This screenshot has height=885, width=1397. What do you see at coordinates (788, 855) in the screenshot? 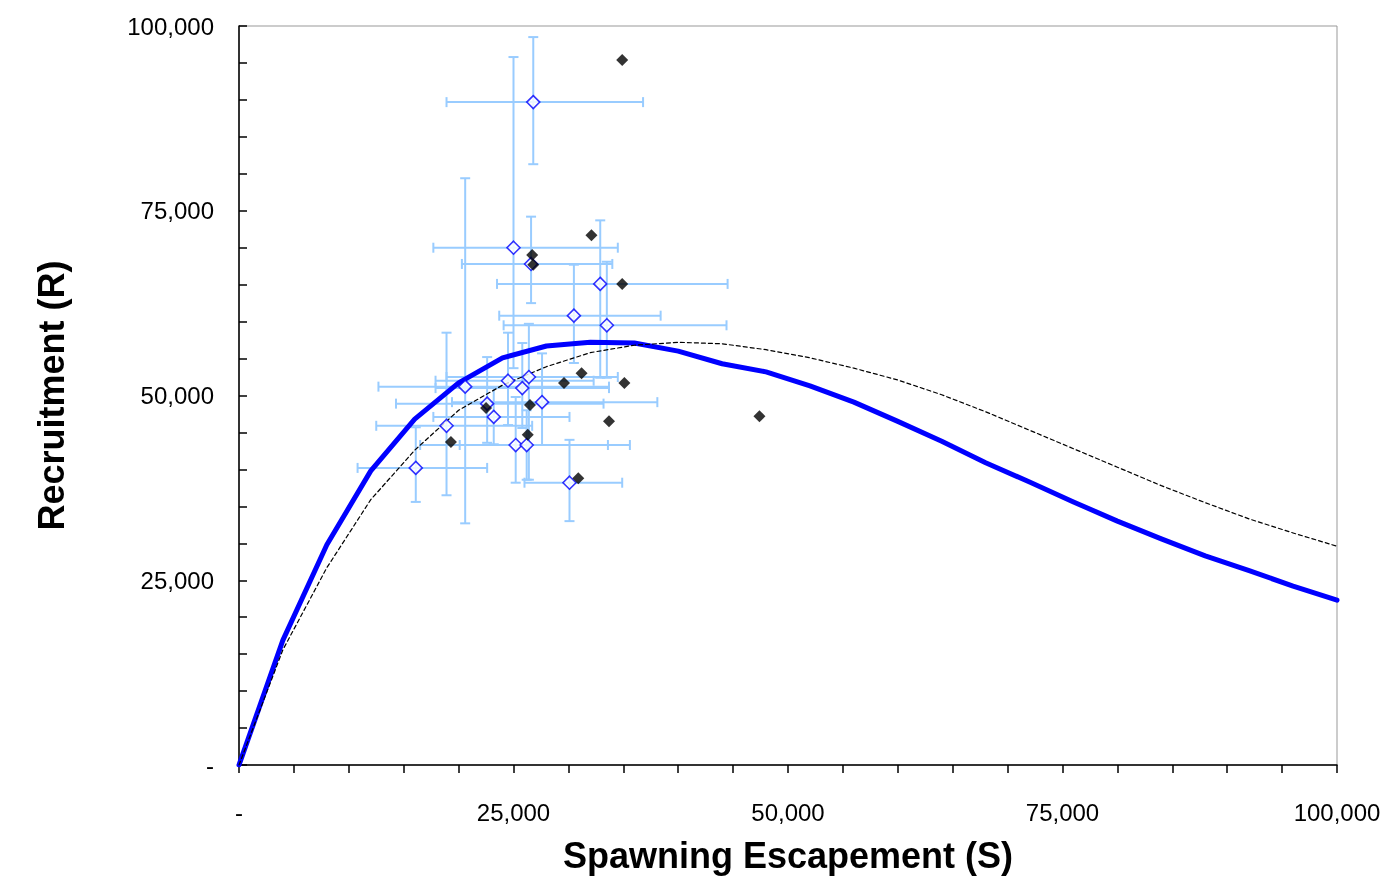
I see `x-axis-title: Spawning Escapement (S)` at bounding box center [788, 855].